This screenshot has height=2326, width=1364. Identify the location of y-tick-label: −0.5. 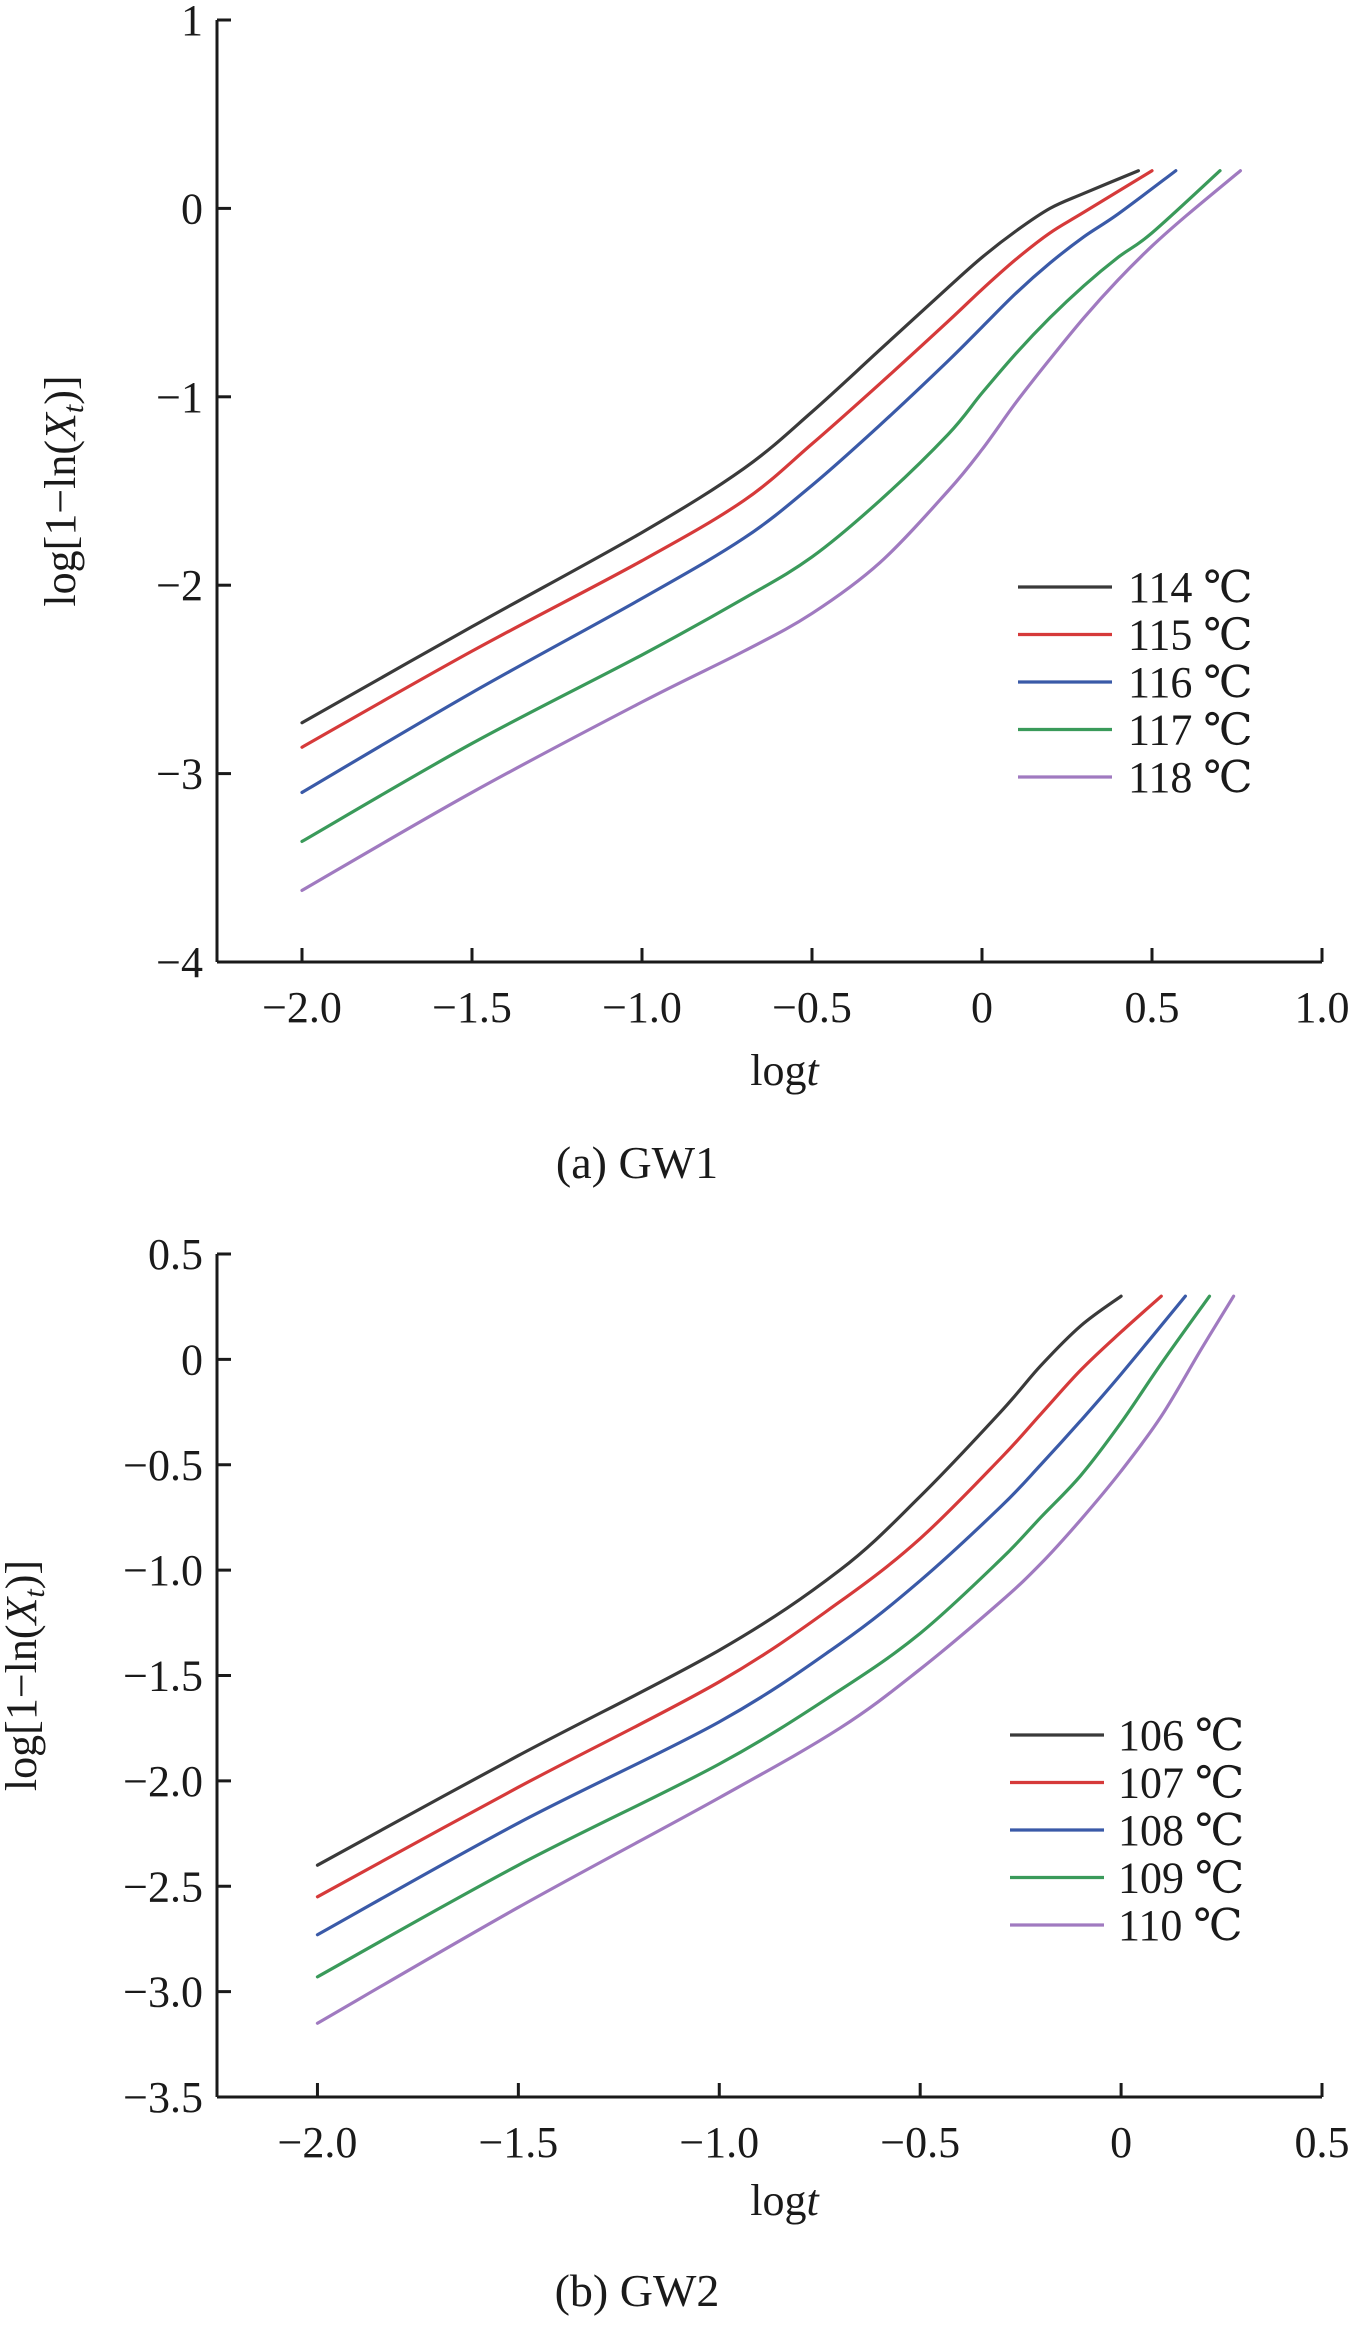
(163, 1465).